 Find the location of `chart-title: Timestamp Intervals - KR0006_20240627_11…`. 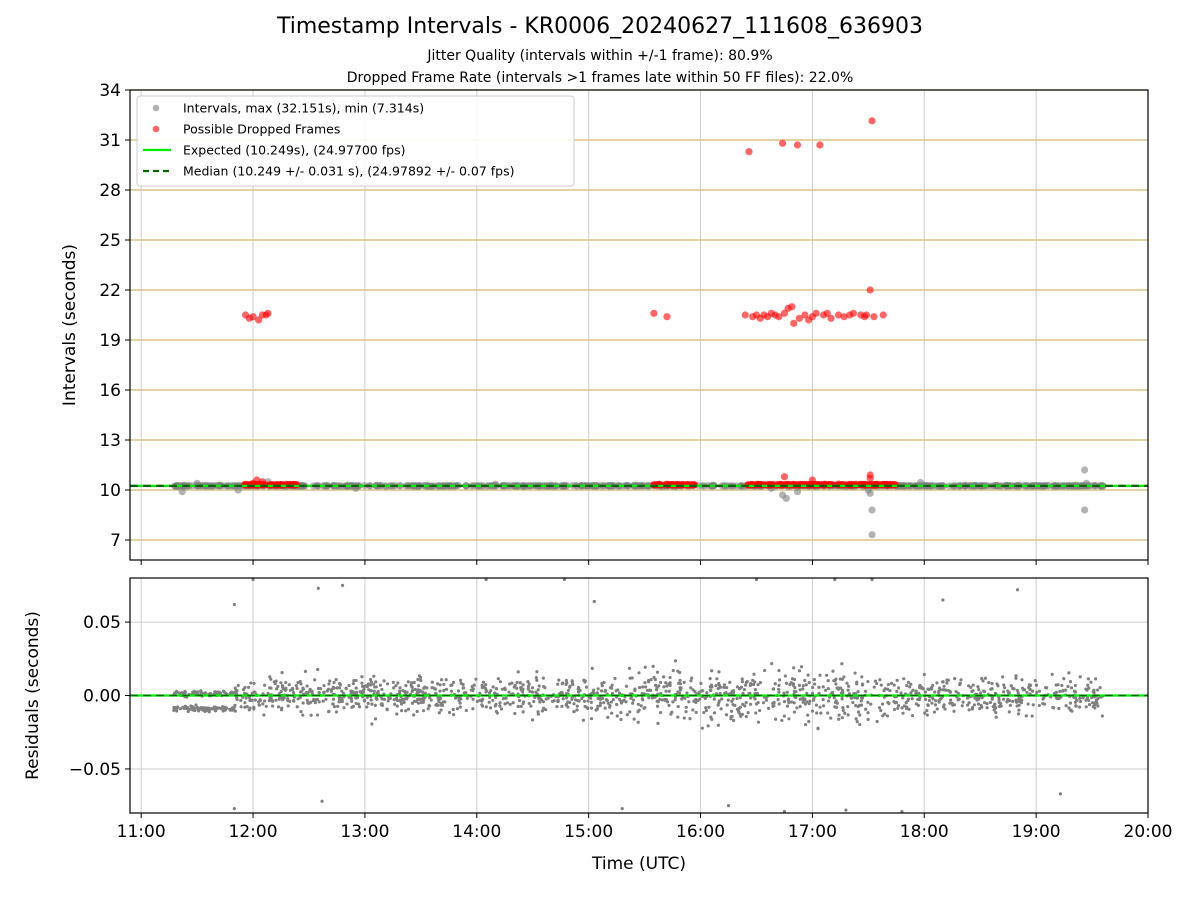

chart-title: Timestamp Intervals - KR0006_20240627_11… is located at coordinates (600, 26).